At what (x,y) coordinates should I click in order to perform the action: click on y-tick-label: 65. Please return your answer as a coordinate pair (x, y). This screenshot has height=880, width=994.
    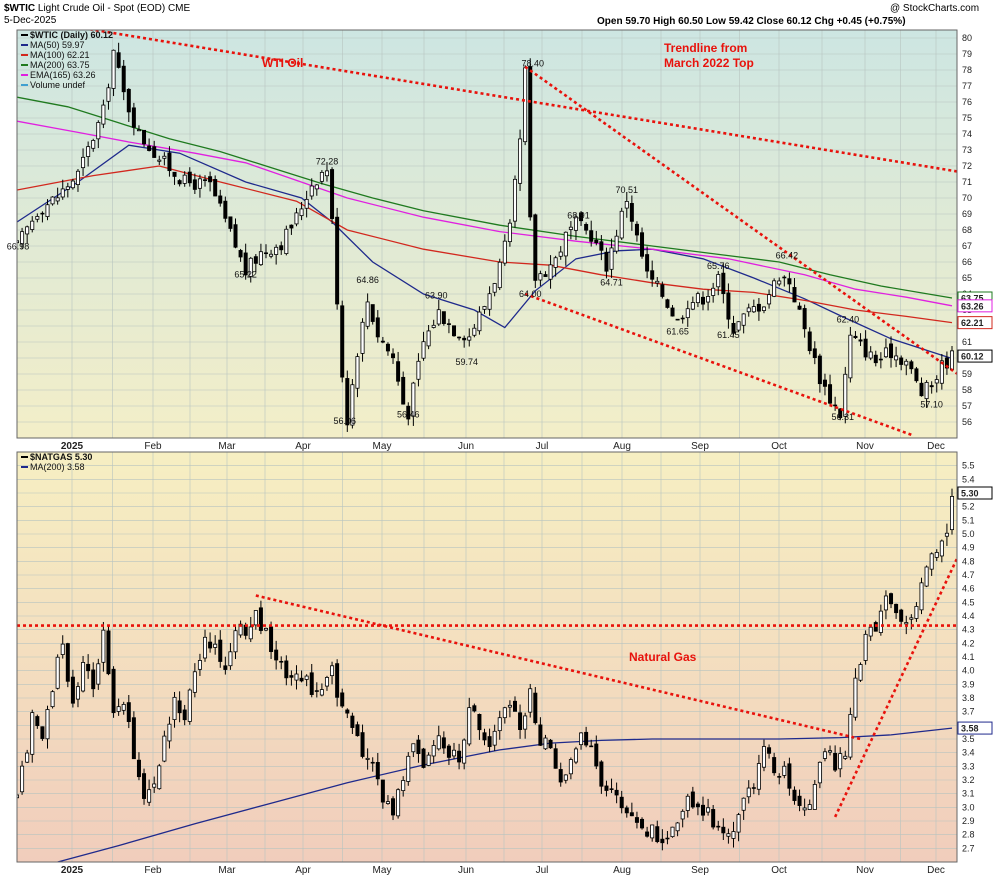
    Looking at the image, I should click on (967, 278).